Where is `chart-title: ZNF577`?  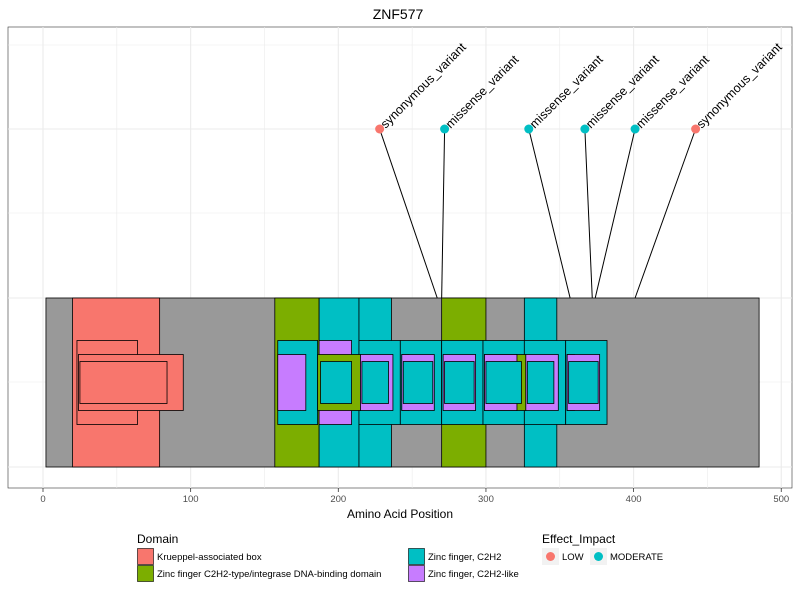
chart-title: ZNF577 is located at coordinates (398, 14).